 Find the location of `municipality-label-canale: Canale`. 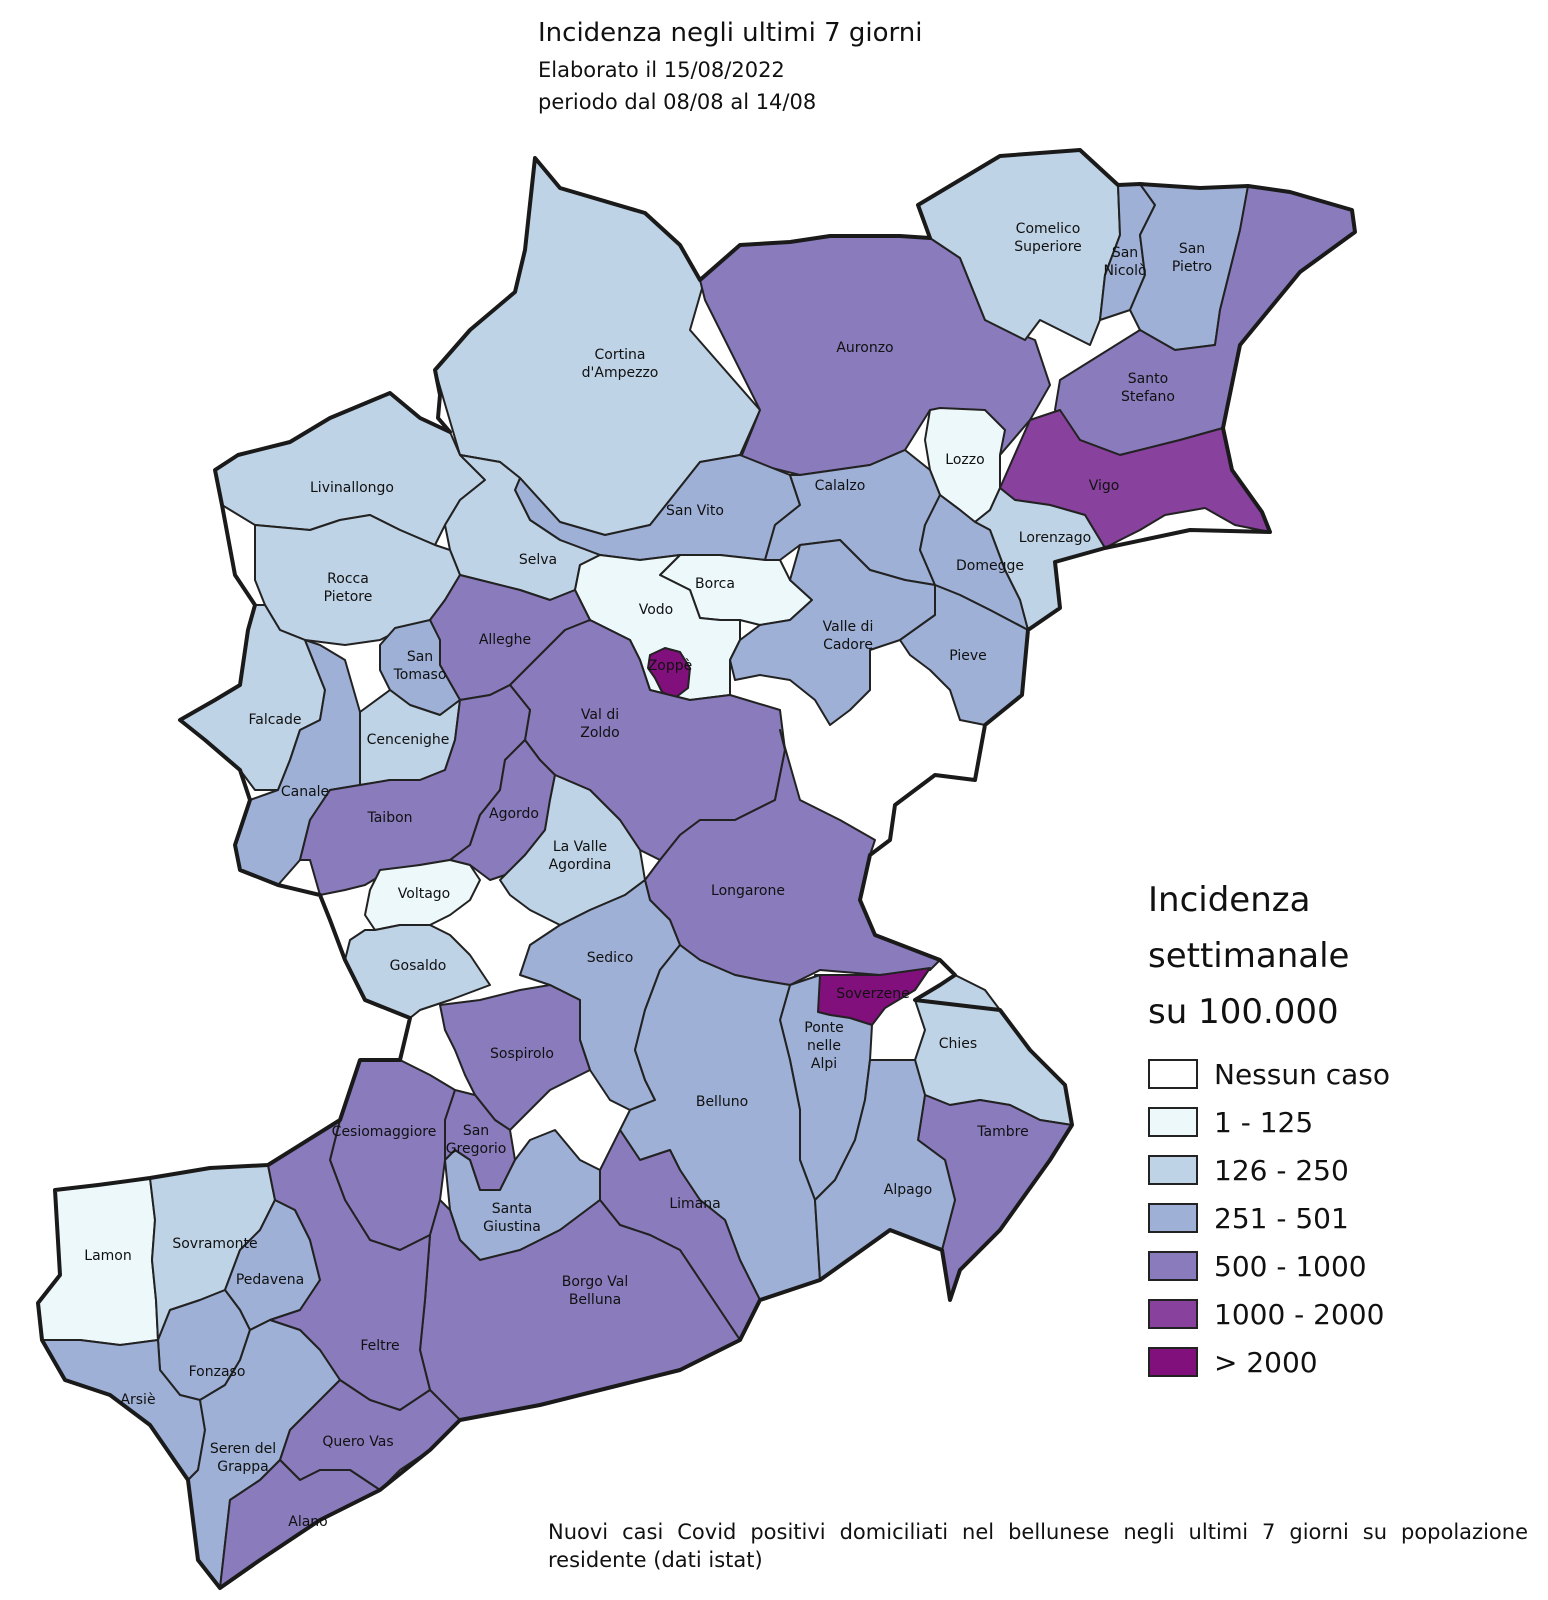

municipality-label-canale: Canale is located at coordinates (305, 792).